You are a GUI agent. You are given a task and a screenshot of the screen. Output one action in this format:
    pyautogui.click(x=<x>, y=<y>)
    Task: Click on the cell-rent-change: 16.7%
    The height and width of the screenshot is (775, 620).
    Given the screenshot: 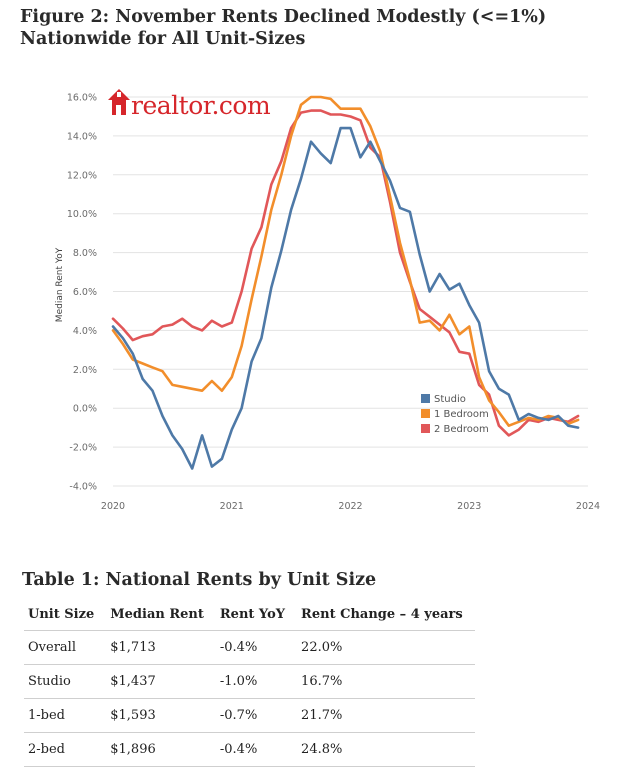 What is the action you would take?
    pyautogui.click(x=386, y=681)
    